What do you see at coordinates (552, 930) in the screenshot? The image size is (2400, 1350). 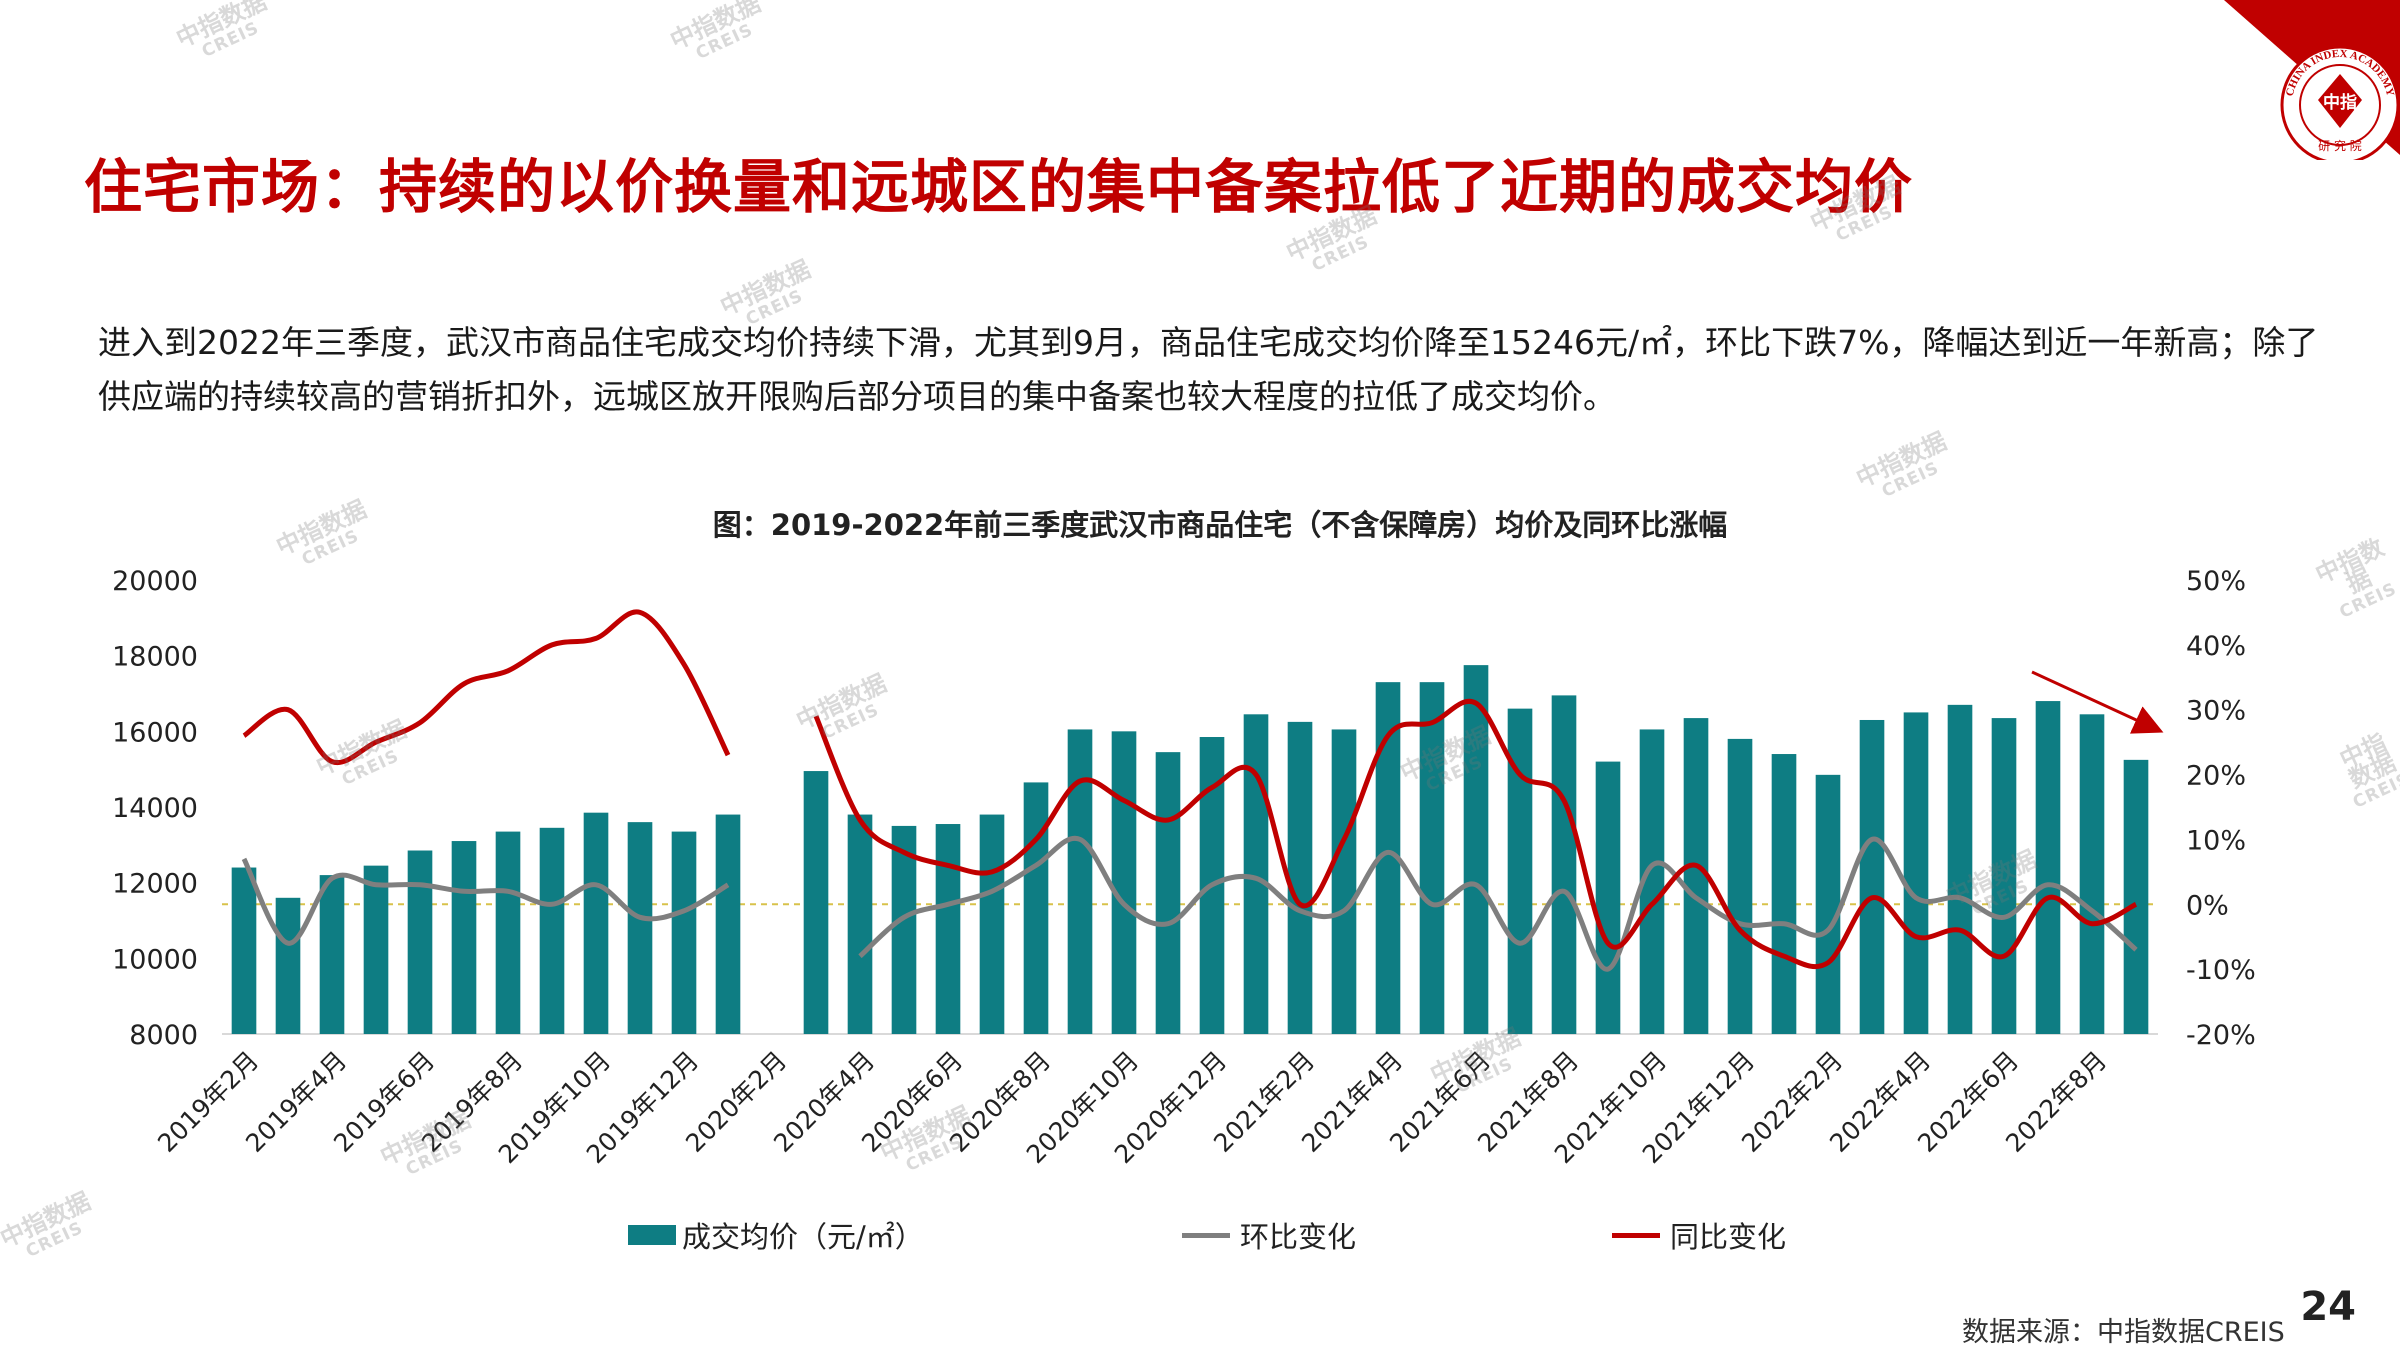 I see `bar-2019年9月` at bounding box center [552, 930].